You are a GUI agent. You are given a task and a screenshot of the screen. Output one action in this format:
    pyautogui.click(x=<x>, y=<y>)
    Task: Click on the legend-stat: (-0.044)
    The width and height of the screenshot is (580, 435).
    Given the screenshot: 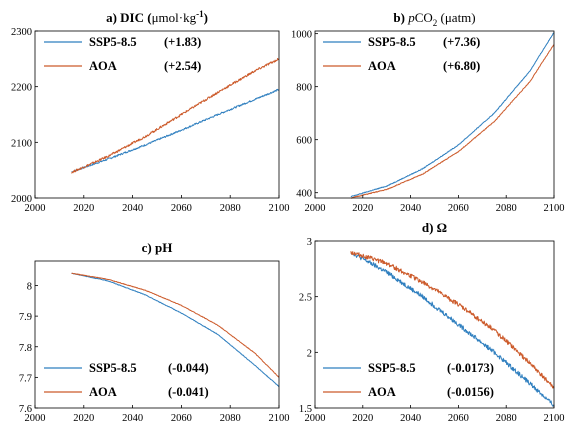 What is the action you would take?
    pyautogui.click(x=188, y=368)
    